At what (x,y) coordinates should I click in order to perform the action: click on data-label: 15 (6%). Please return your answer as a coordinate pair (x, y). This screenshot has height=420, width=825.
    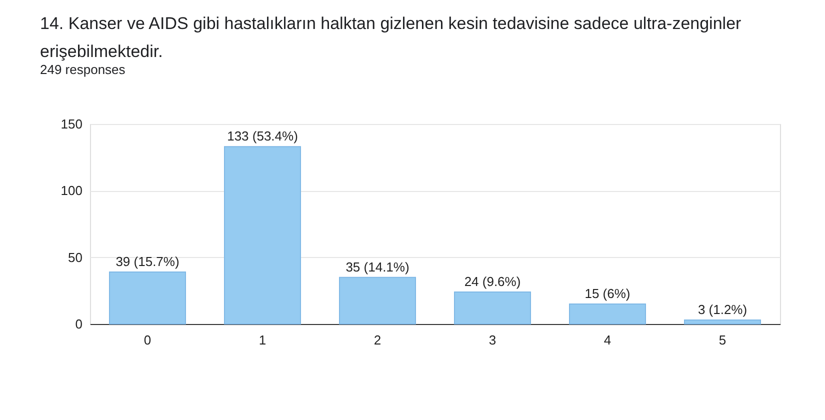
    Looking at the image, I should click on (607, 293).